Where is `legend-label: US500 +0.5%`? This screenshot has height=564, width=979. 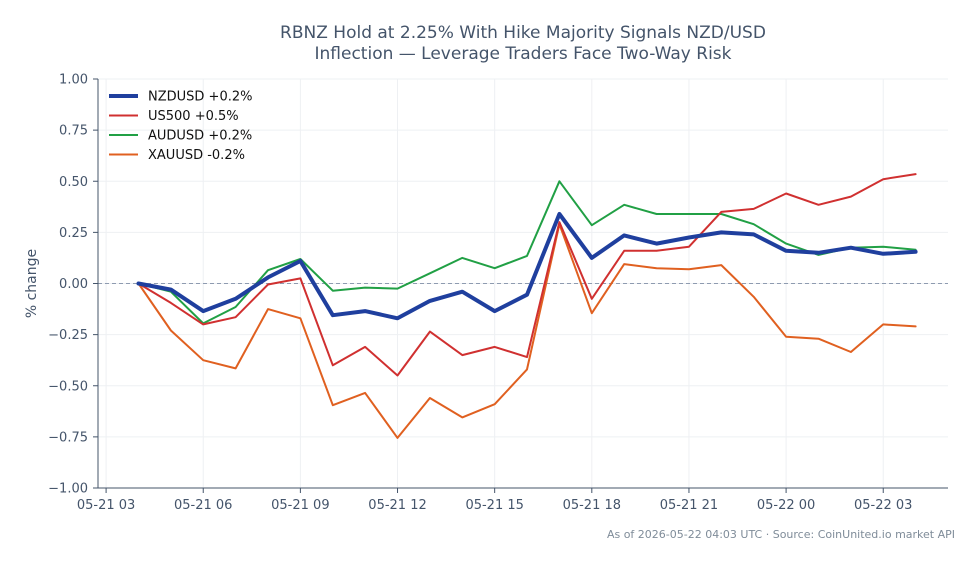 legend-label: US500 +0.5% is located at coordinates (193, 116).